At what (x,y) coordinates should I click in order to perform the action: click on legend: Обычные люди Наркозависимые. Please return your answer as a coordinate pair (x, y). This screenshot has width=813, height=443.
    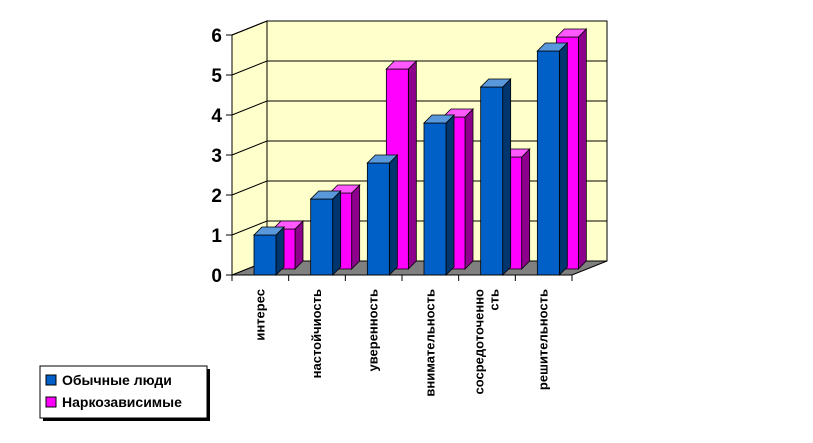
    Looking at the image, I should click on (124, 393).